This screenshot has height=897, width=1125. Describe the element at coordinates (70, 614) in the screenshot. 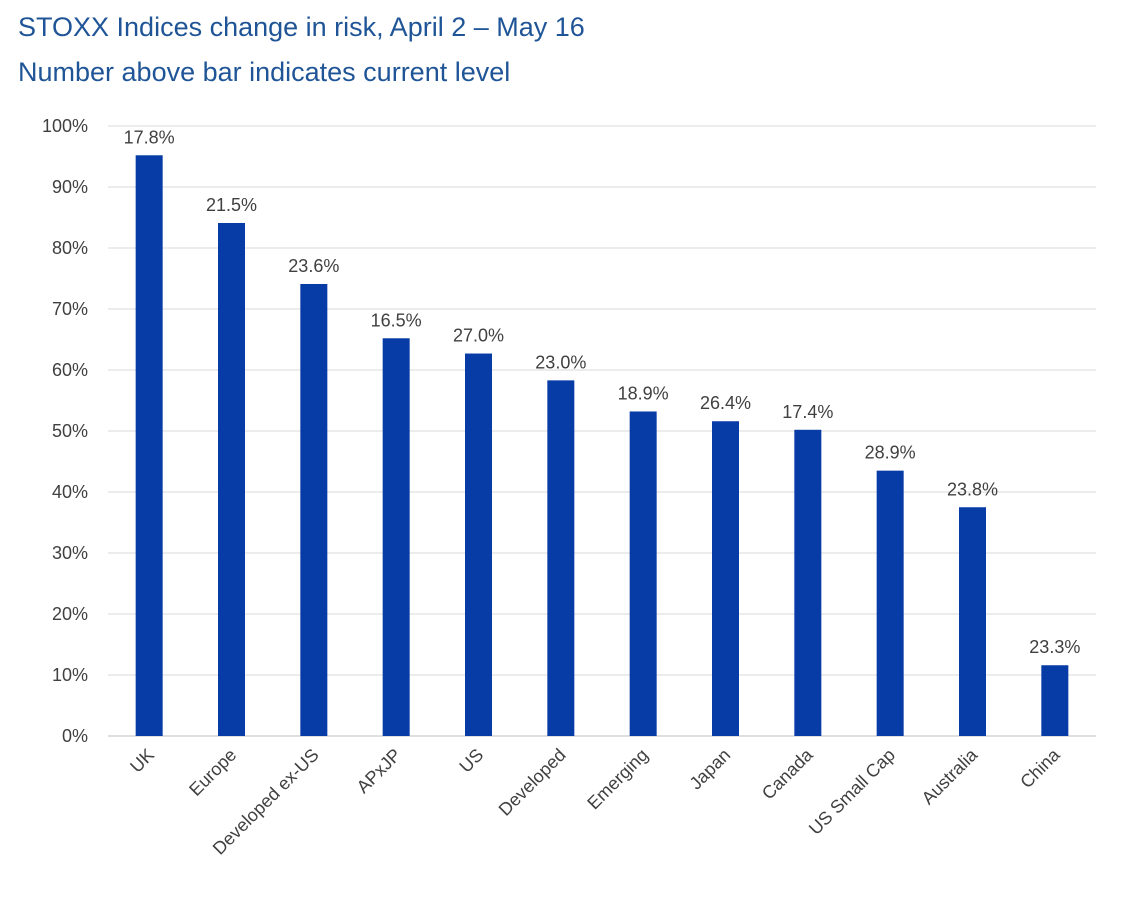

I see `y-tick-label: 20%` at that location.